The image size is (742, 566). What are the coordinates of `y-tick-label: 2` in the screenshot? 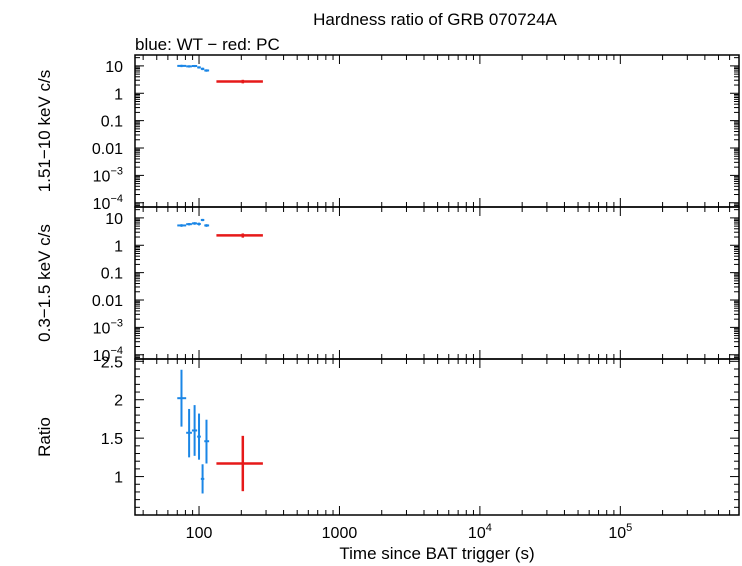 It's located at (118, 401).